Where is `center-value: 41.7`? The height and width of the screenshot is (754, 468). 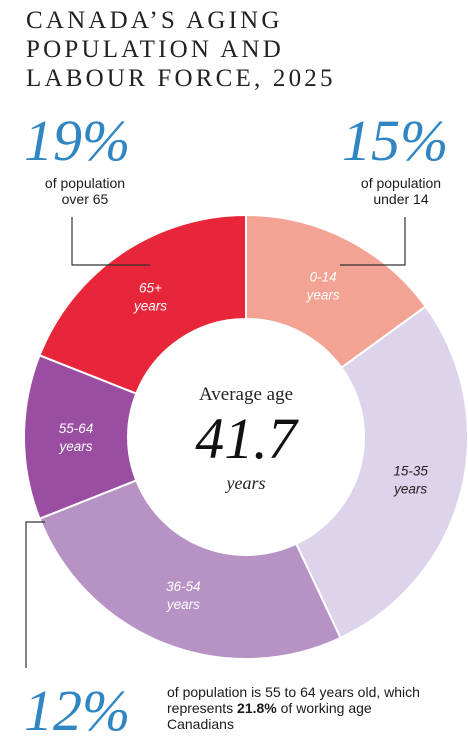 center-value: 41.7 is located at coordinates (247, 438).